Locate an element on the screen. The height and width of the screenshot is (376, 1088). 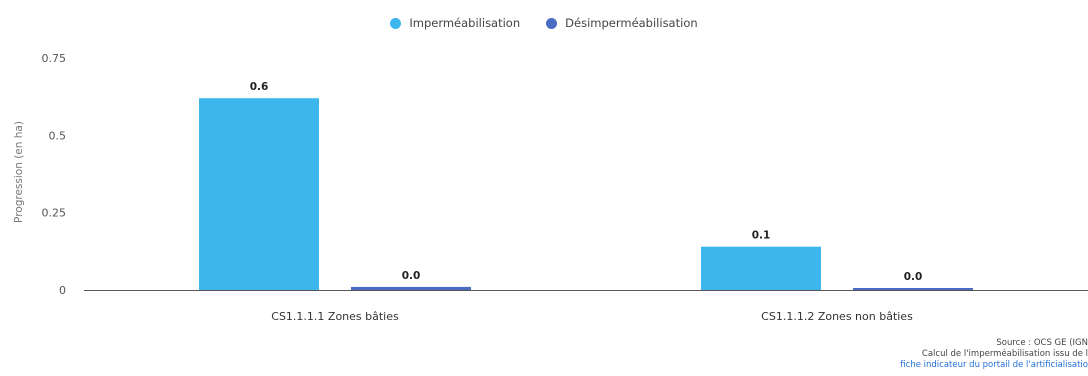
y-tick-label: 0.75 is located at coordinates (54, 58).